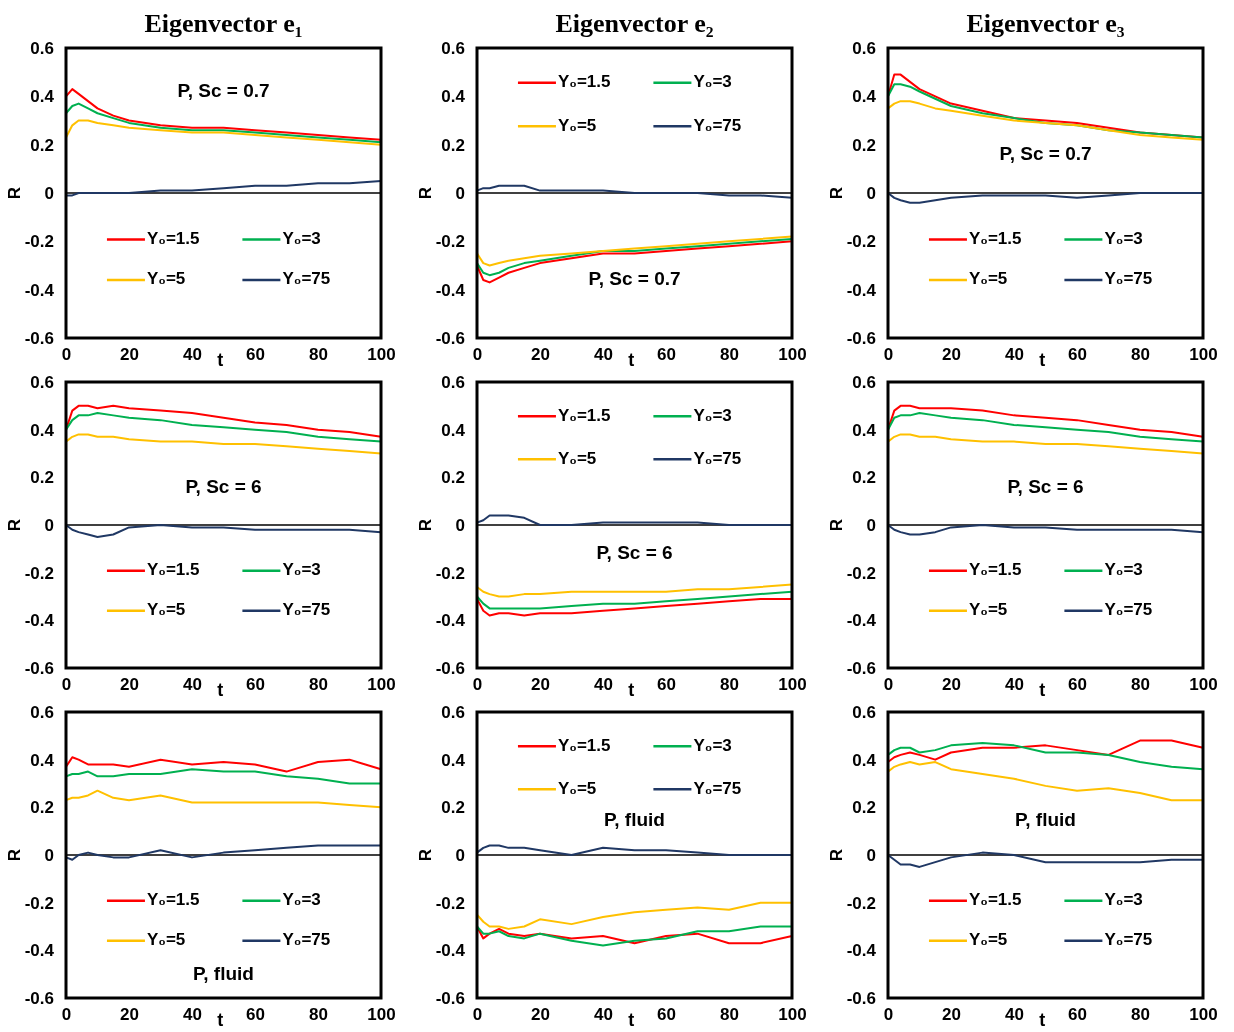 The width and height of the screenshot is (1234, 1032). What do you see at coordinates (1045, 154) in the screenshot?
I see `annotation: P, Sc = 0.7` at bounding box center [1045, 154].